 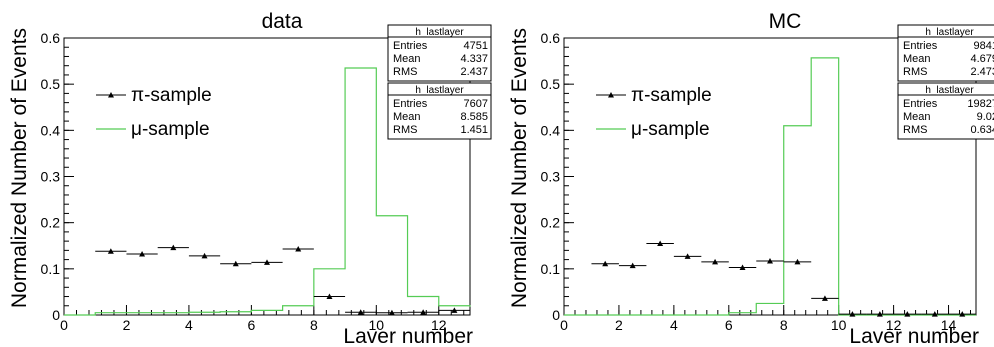 What do you see at coordinates (785, 21) in the screenshot?
I see `chart-title: MC` at bounding box center [785, 21].